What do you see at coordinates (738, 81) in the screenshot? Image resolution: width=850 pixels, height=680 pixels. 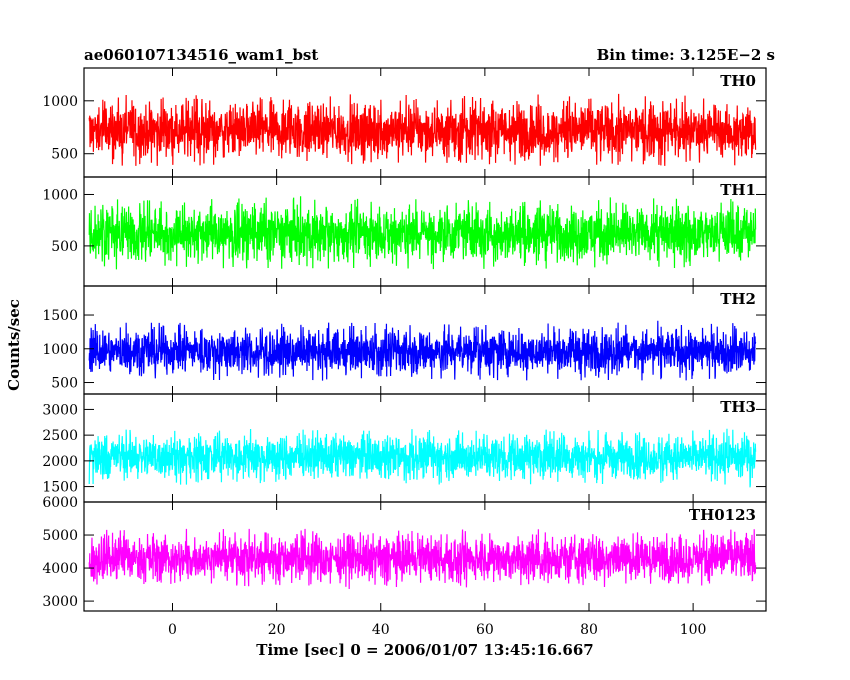 I see `panel-label-th0: TH0` at bounding box center [738, 81].